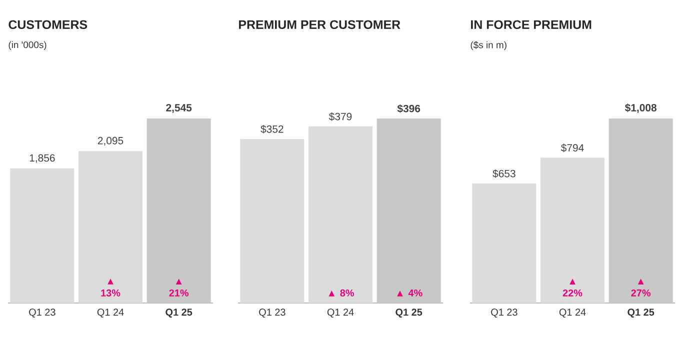 Image resolution: width=690 pixels, height=343 pixels. I want to click on annotation: ▲ 22%, so click(572, 287).